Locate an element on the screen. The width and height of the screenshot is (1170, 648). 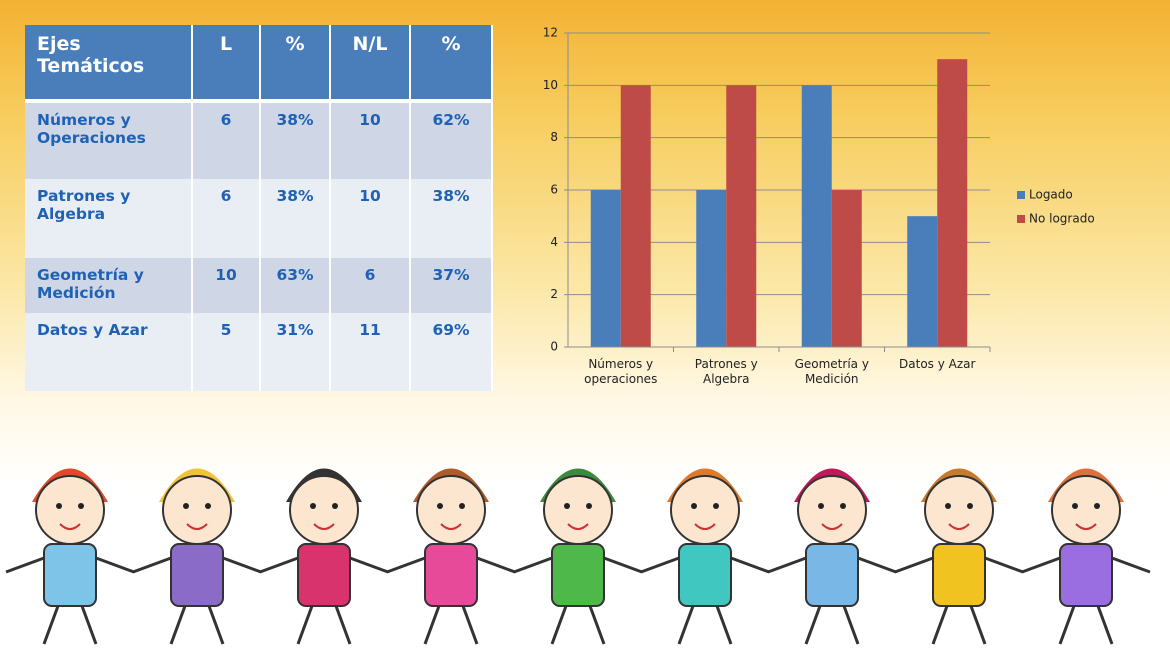
legend-label: No logrado is located at coordinates (1062, 219).